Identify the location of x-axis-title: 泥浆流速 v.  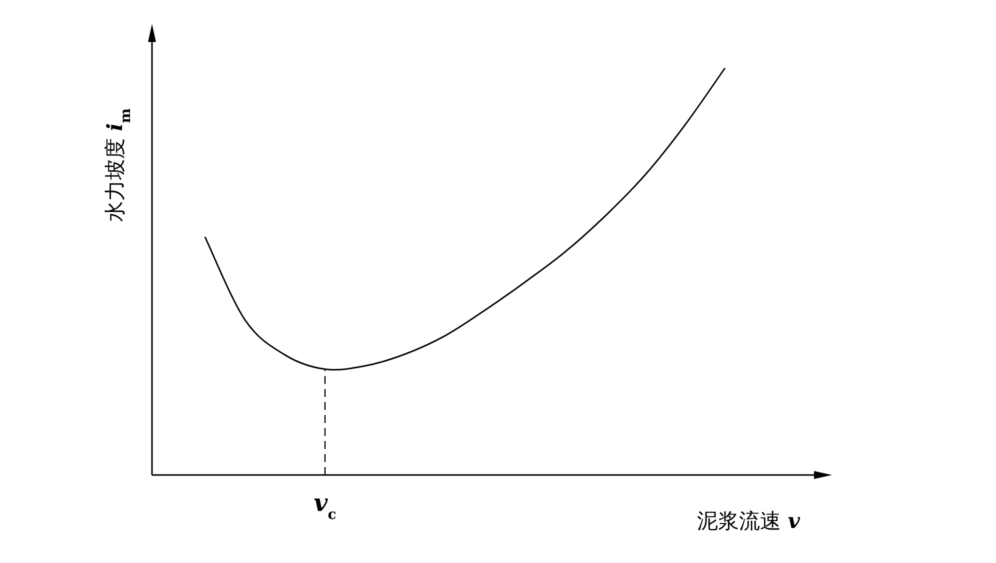
(749, 520).